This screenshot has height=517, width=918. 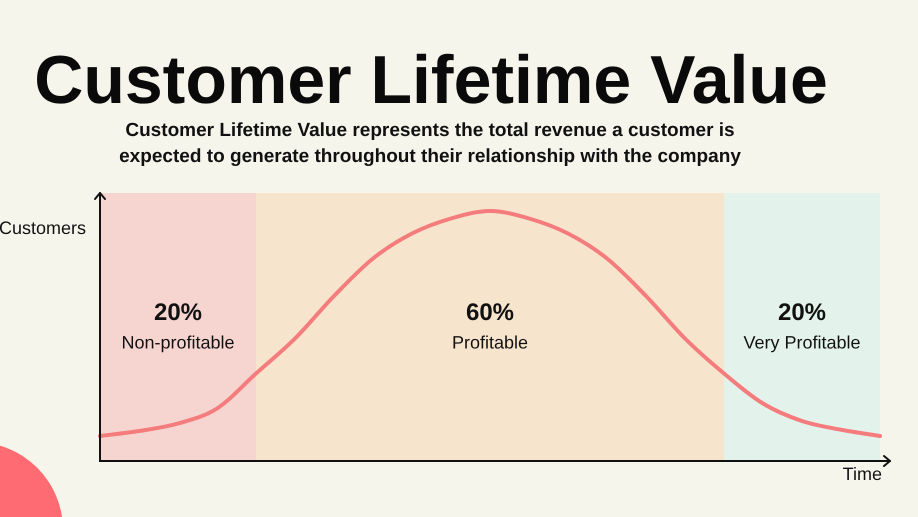 What do you see at coordinates (431, 80) in the screenshot?
I see `chart-title: Customer Lifetime Value` at bounding box center [431, 80].